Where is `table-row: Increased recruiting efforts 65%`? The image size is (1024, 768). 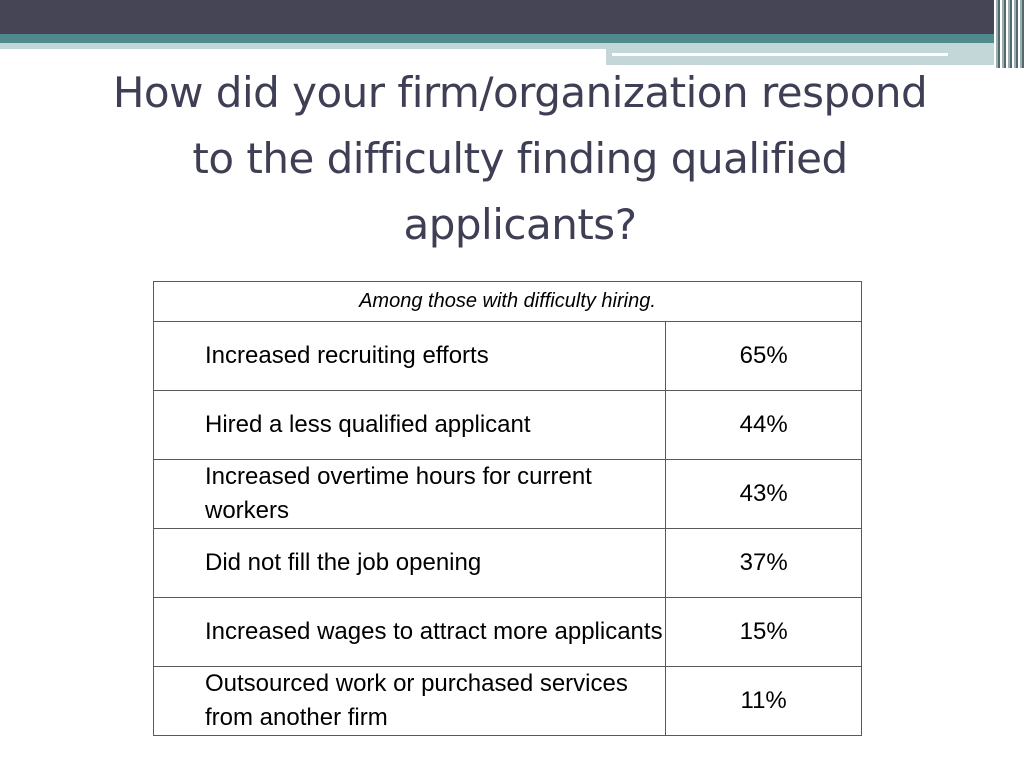 table-row: Increased recruiting efforts 65% is located at coordinates (507, 356).